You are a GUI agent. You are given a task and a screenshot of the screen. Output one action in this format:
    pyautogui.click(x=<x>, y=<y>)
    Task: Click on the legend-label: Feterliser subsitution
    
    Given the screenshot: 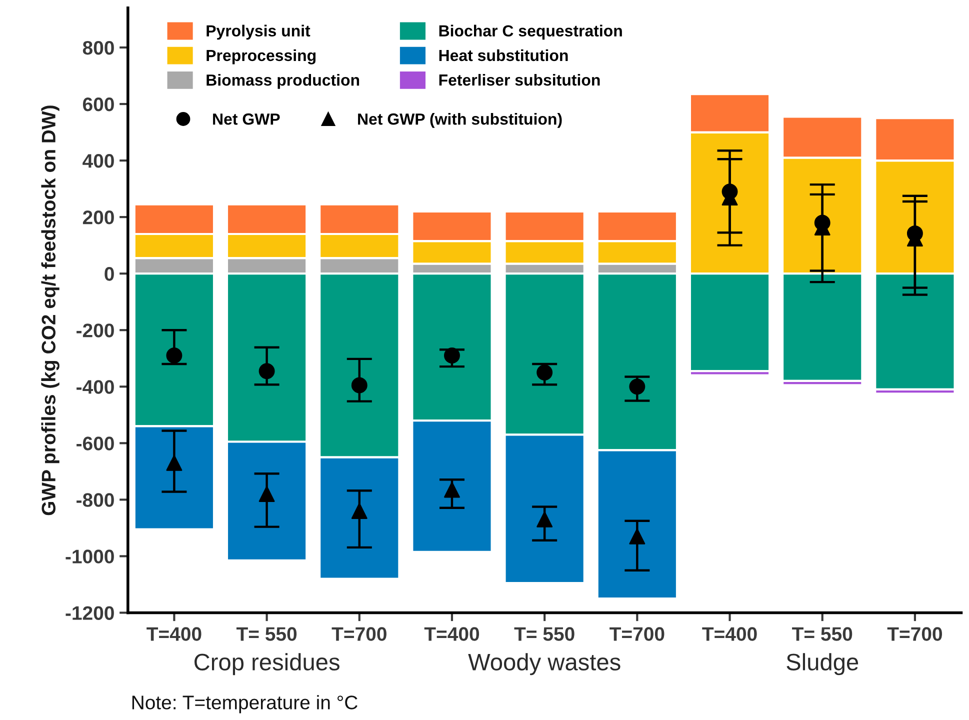 What is the action you would take?
    pyautogui.click(x=519, y=80)
    